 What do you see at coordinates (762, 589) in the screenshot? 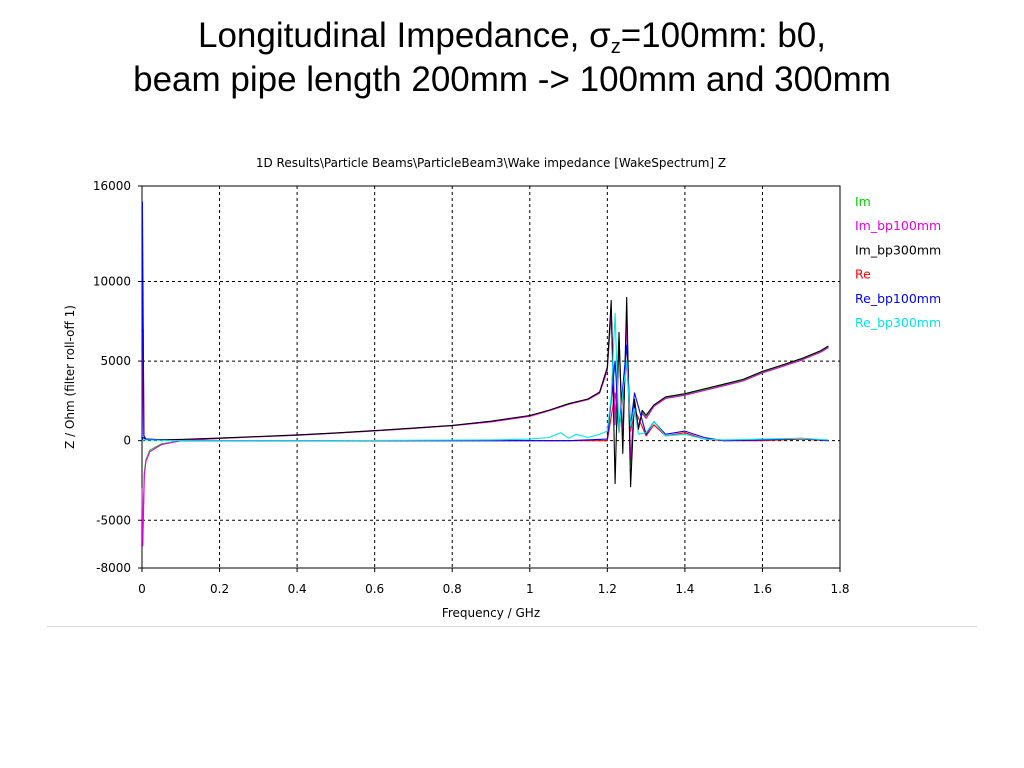
I see `x-tick-label: 1.6` at bounding box center [762, 589].